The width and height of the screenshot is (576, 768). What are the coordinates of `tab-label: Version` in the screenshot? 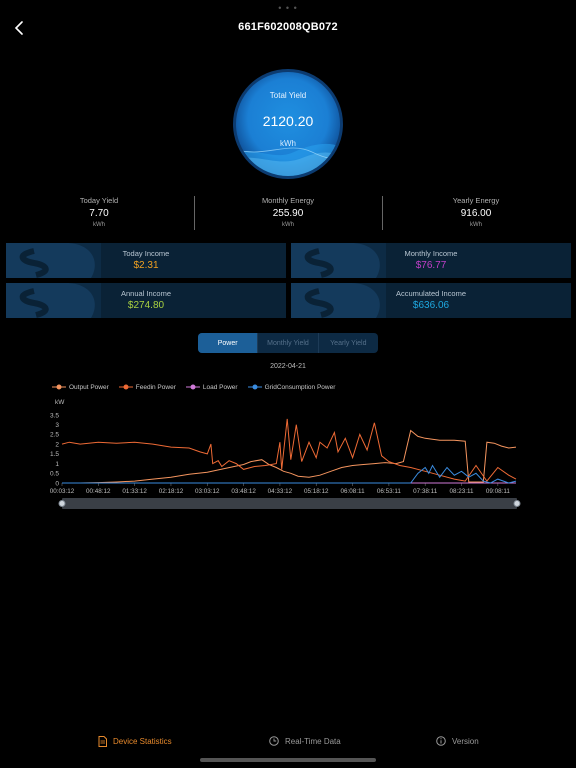 It's located at (465, 741).